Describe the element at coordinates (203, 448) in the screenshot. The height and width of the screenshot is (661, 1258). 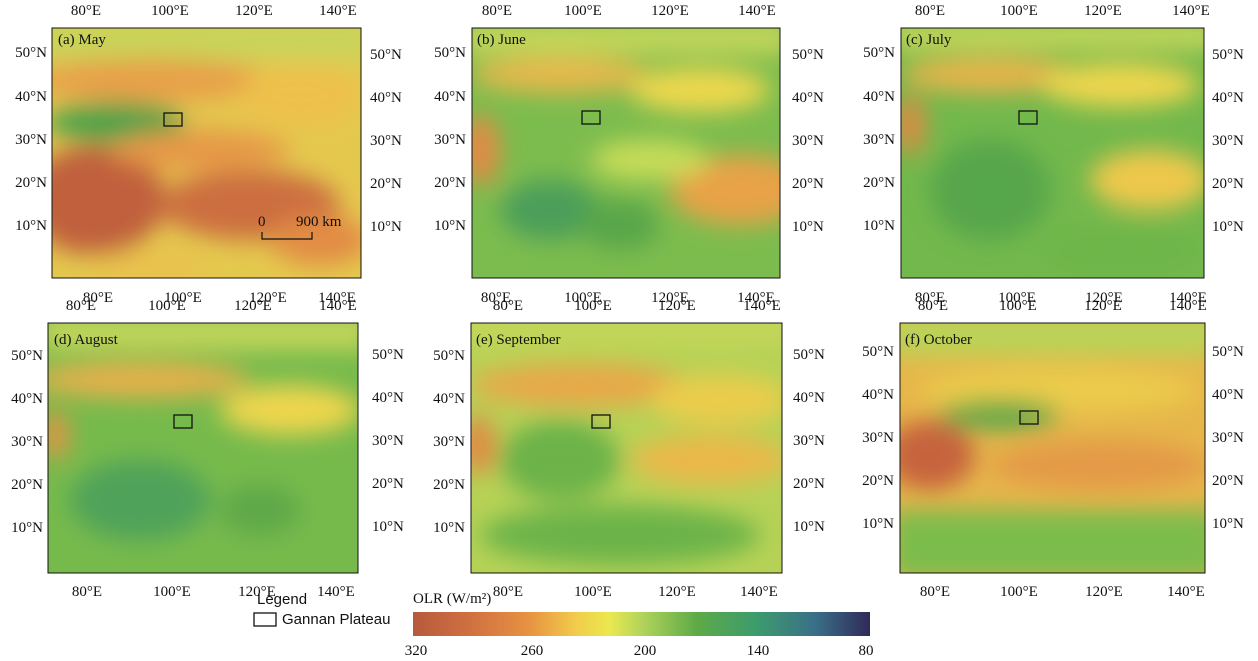
I see `olr-field-d` at that location.